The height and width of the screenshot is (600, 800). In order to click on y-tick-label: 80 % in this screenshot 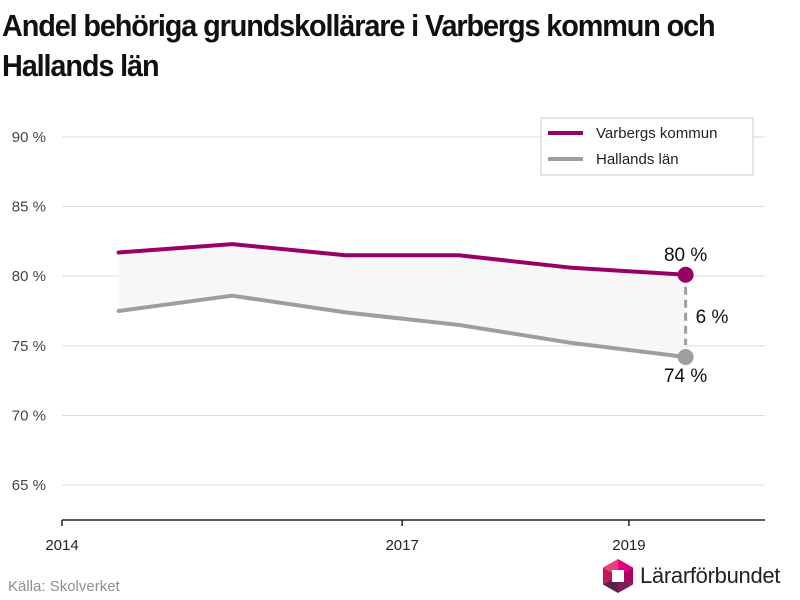, I will do `click(29, 276)`.